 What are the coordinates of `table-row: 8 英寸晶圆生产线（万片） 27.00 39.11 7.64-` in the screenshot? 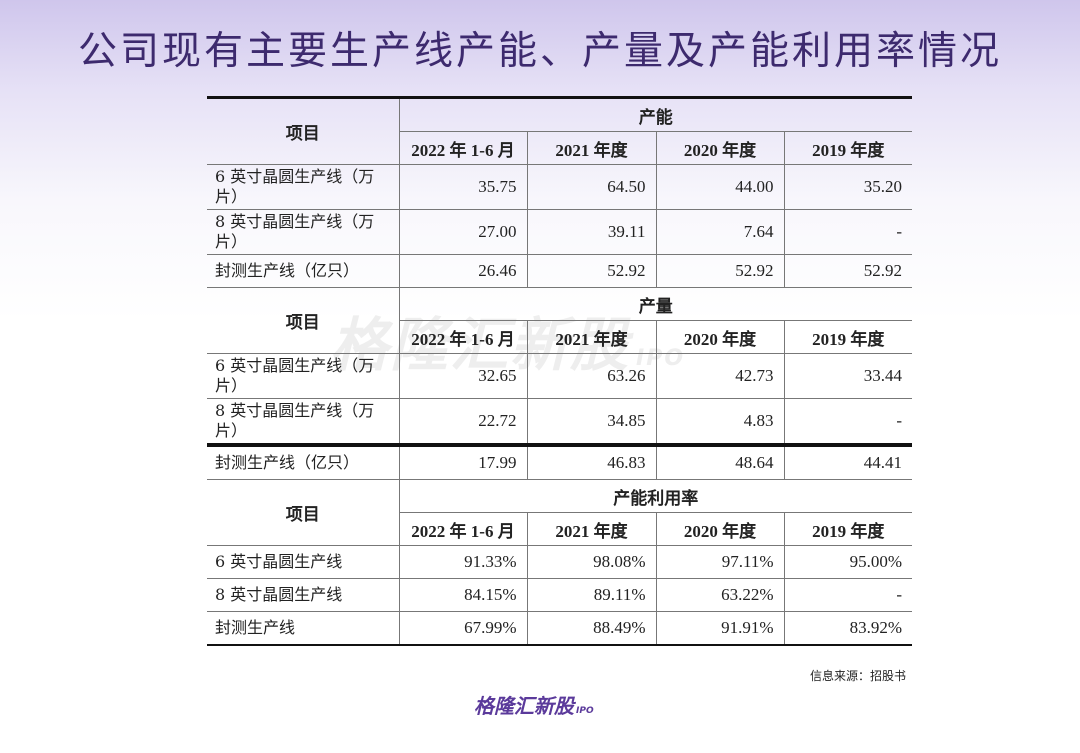 It's located at (559, 232).